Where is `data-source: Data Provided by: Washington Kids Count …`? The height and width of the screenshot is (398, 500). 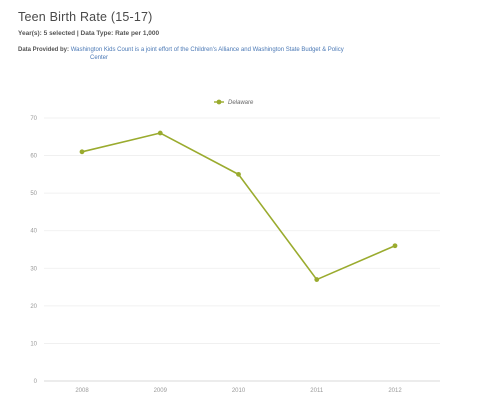 data-source: Data Provided by: Washington Kids Count … is located at coordinates (253, 54).